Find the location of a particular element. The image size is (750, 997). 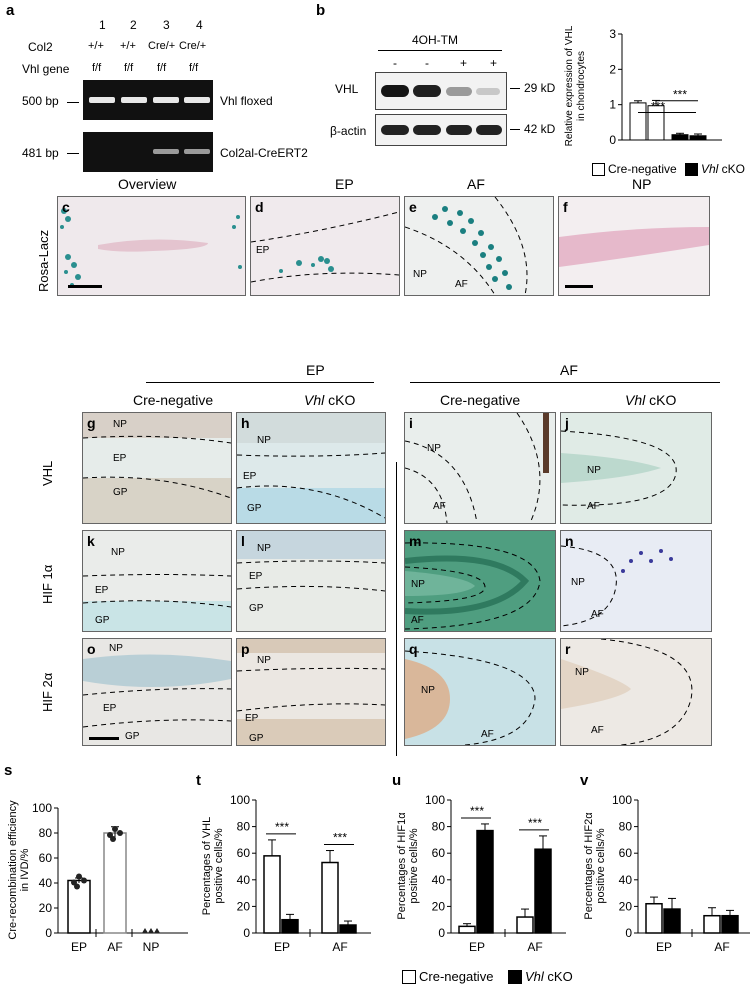

panel-b-label: b is located at coordinates (321, 10).